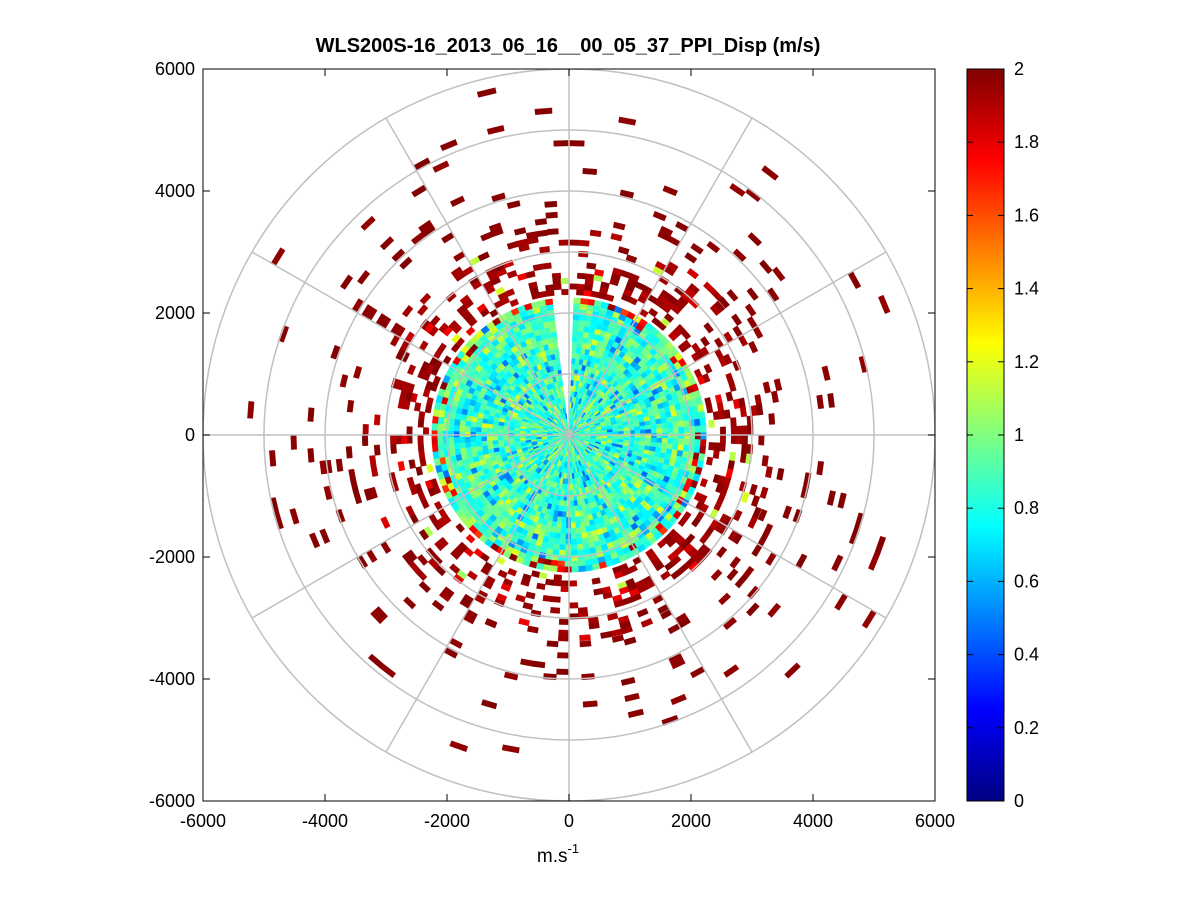  I want to click on colorbar-tick-label: 1.2, so click(1026, 362).